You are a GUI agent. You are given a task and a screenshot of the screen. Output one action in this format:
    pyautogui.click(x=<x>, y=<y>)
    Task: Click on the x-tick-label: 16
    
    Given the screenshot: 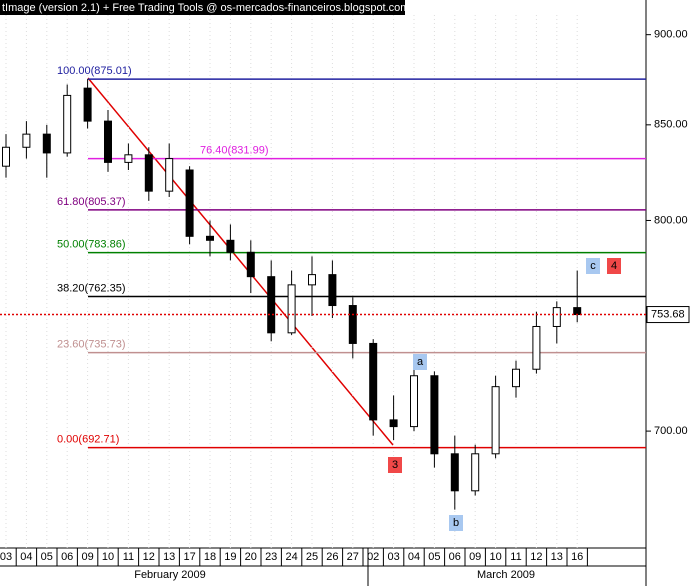 What is the action you would take?
    pyautogui.click(x=577, y=557)
    